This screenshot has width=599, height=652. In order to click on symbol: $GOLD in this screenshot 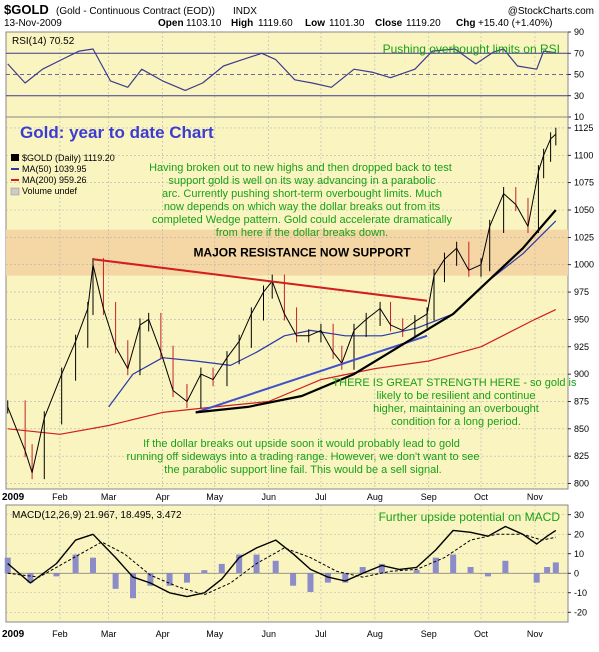, I will do `click(26, 9)`.